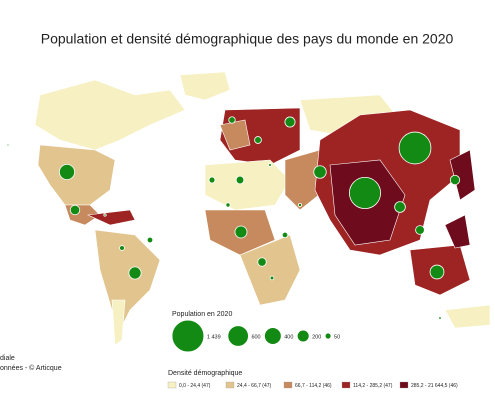 Image resolution: width=495 pixels, height=400 pixels. Describe the element at coordinates (288, 337) in the screenshot. I see `legend-bubble-label: 400` at that location.